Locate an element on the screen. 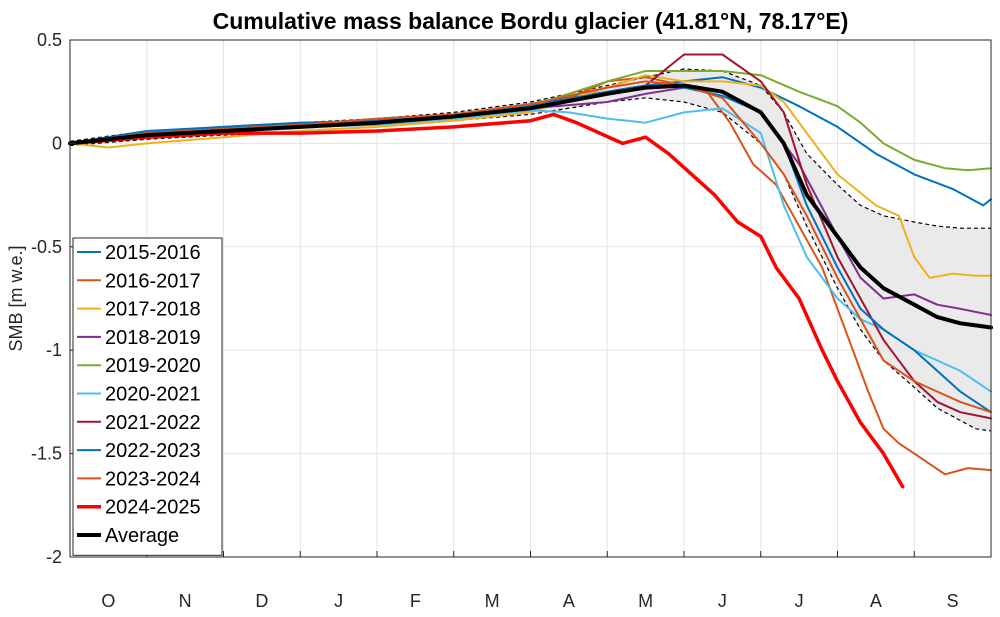 The width and height of the screenshot is (1000, 617). legend-entry-label: Average is located at coordinates (142, 536).